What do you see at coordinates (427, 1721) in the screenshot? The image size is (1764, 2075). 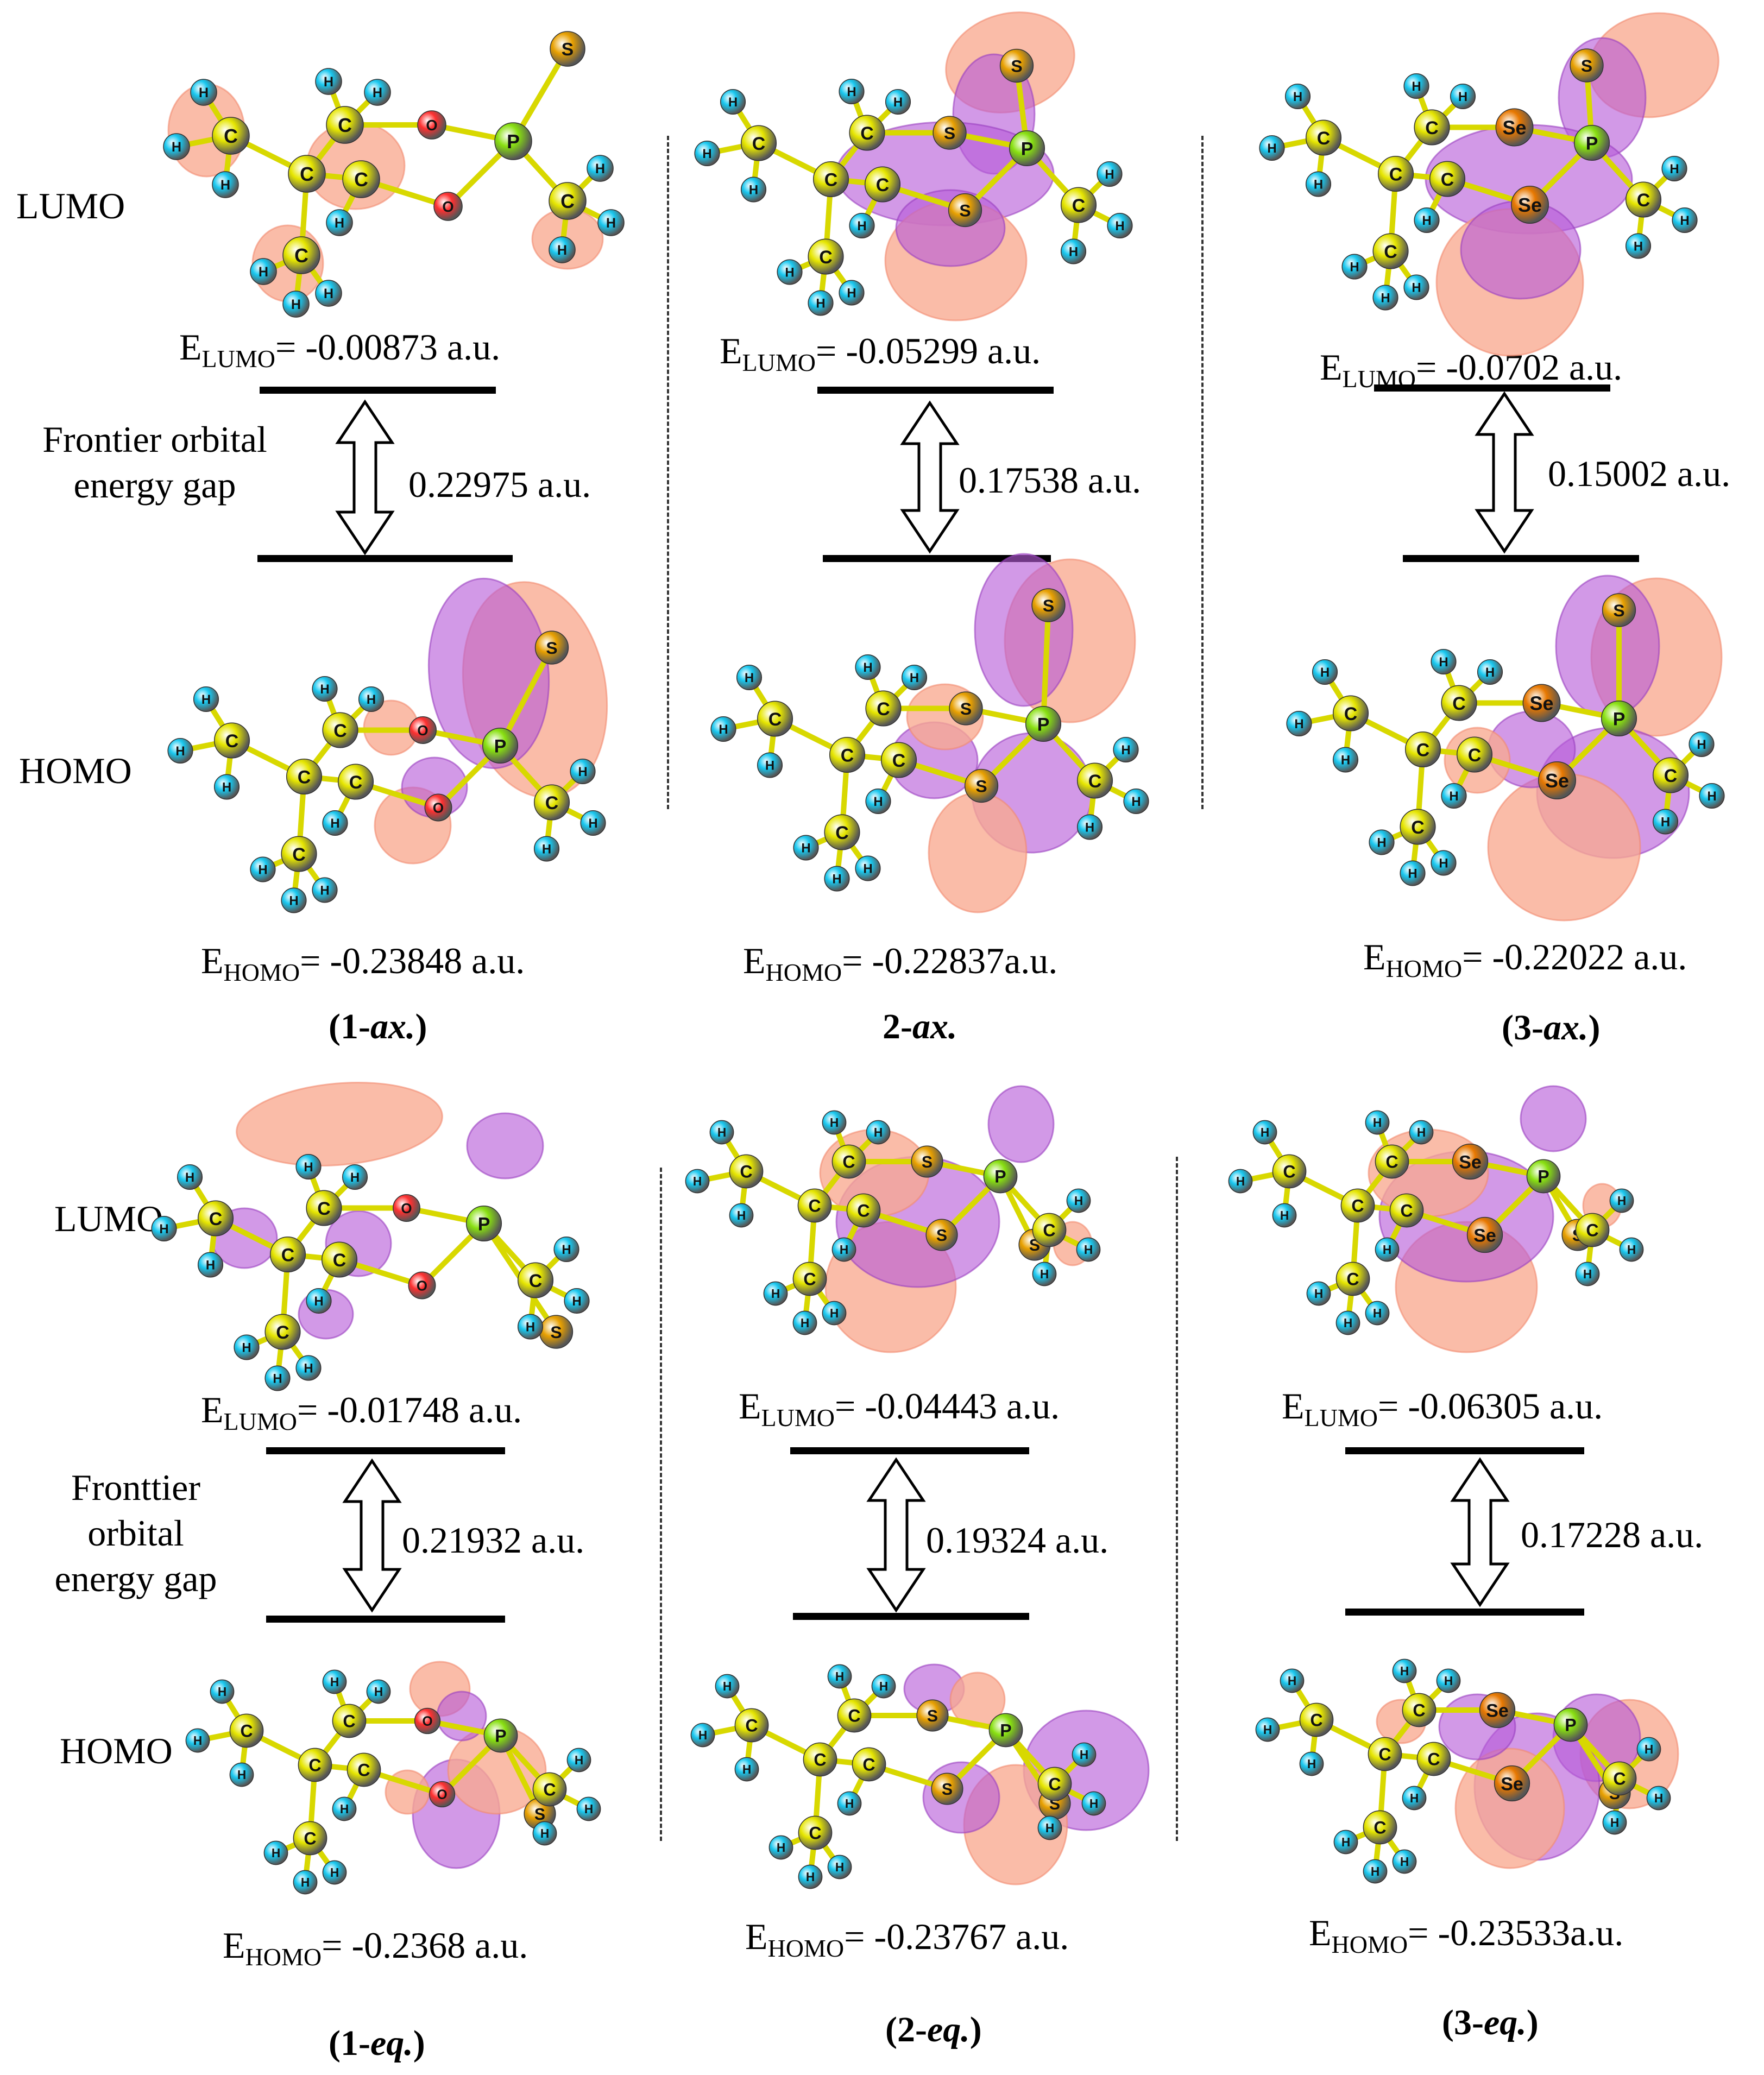 I see `oxygen-atom` at bounding box center [427, 1721].